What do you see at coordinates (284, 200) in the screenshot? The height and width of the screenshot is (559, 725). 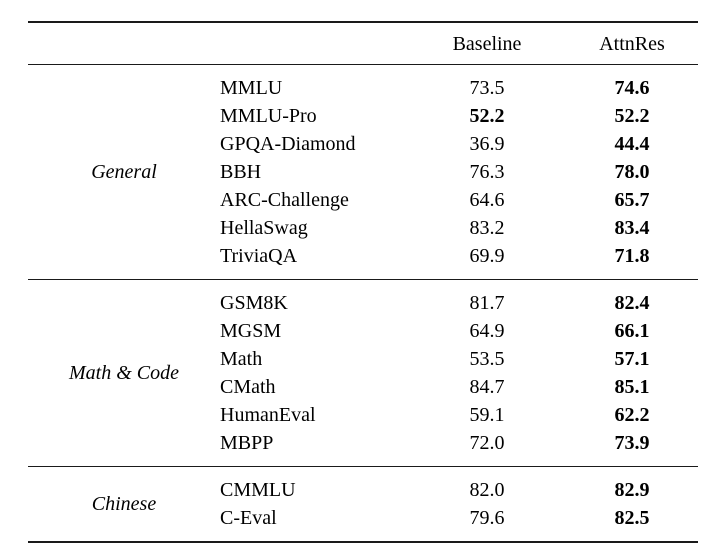 I see `benchmark-name: ARC-Challenge` at bounding box center [284, 200].